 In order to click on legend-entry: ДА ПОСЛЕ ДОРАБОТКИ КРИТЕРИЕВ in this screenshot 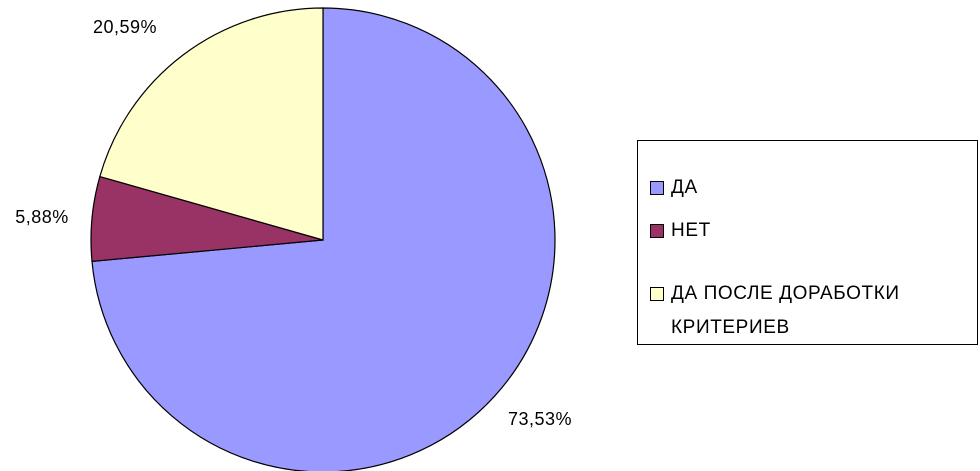, I will do `click(806, 311)`.